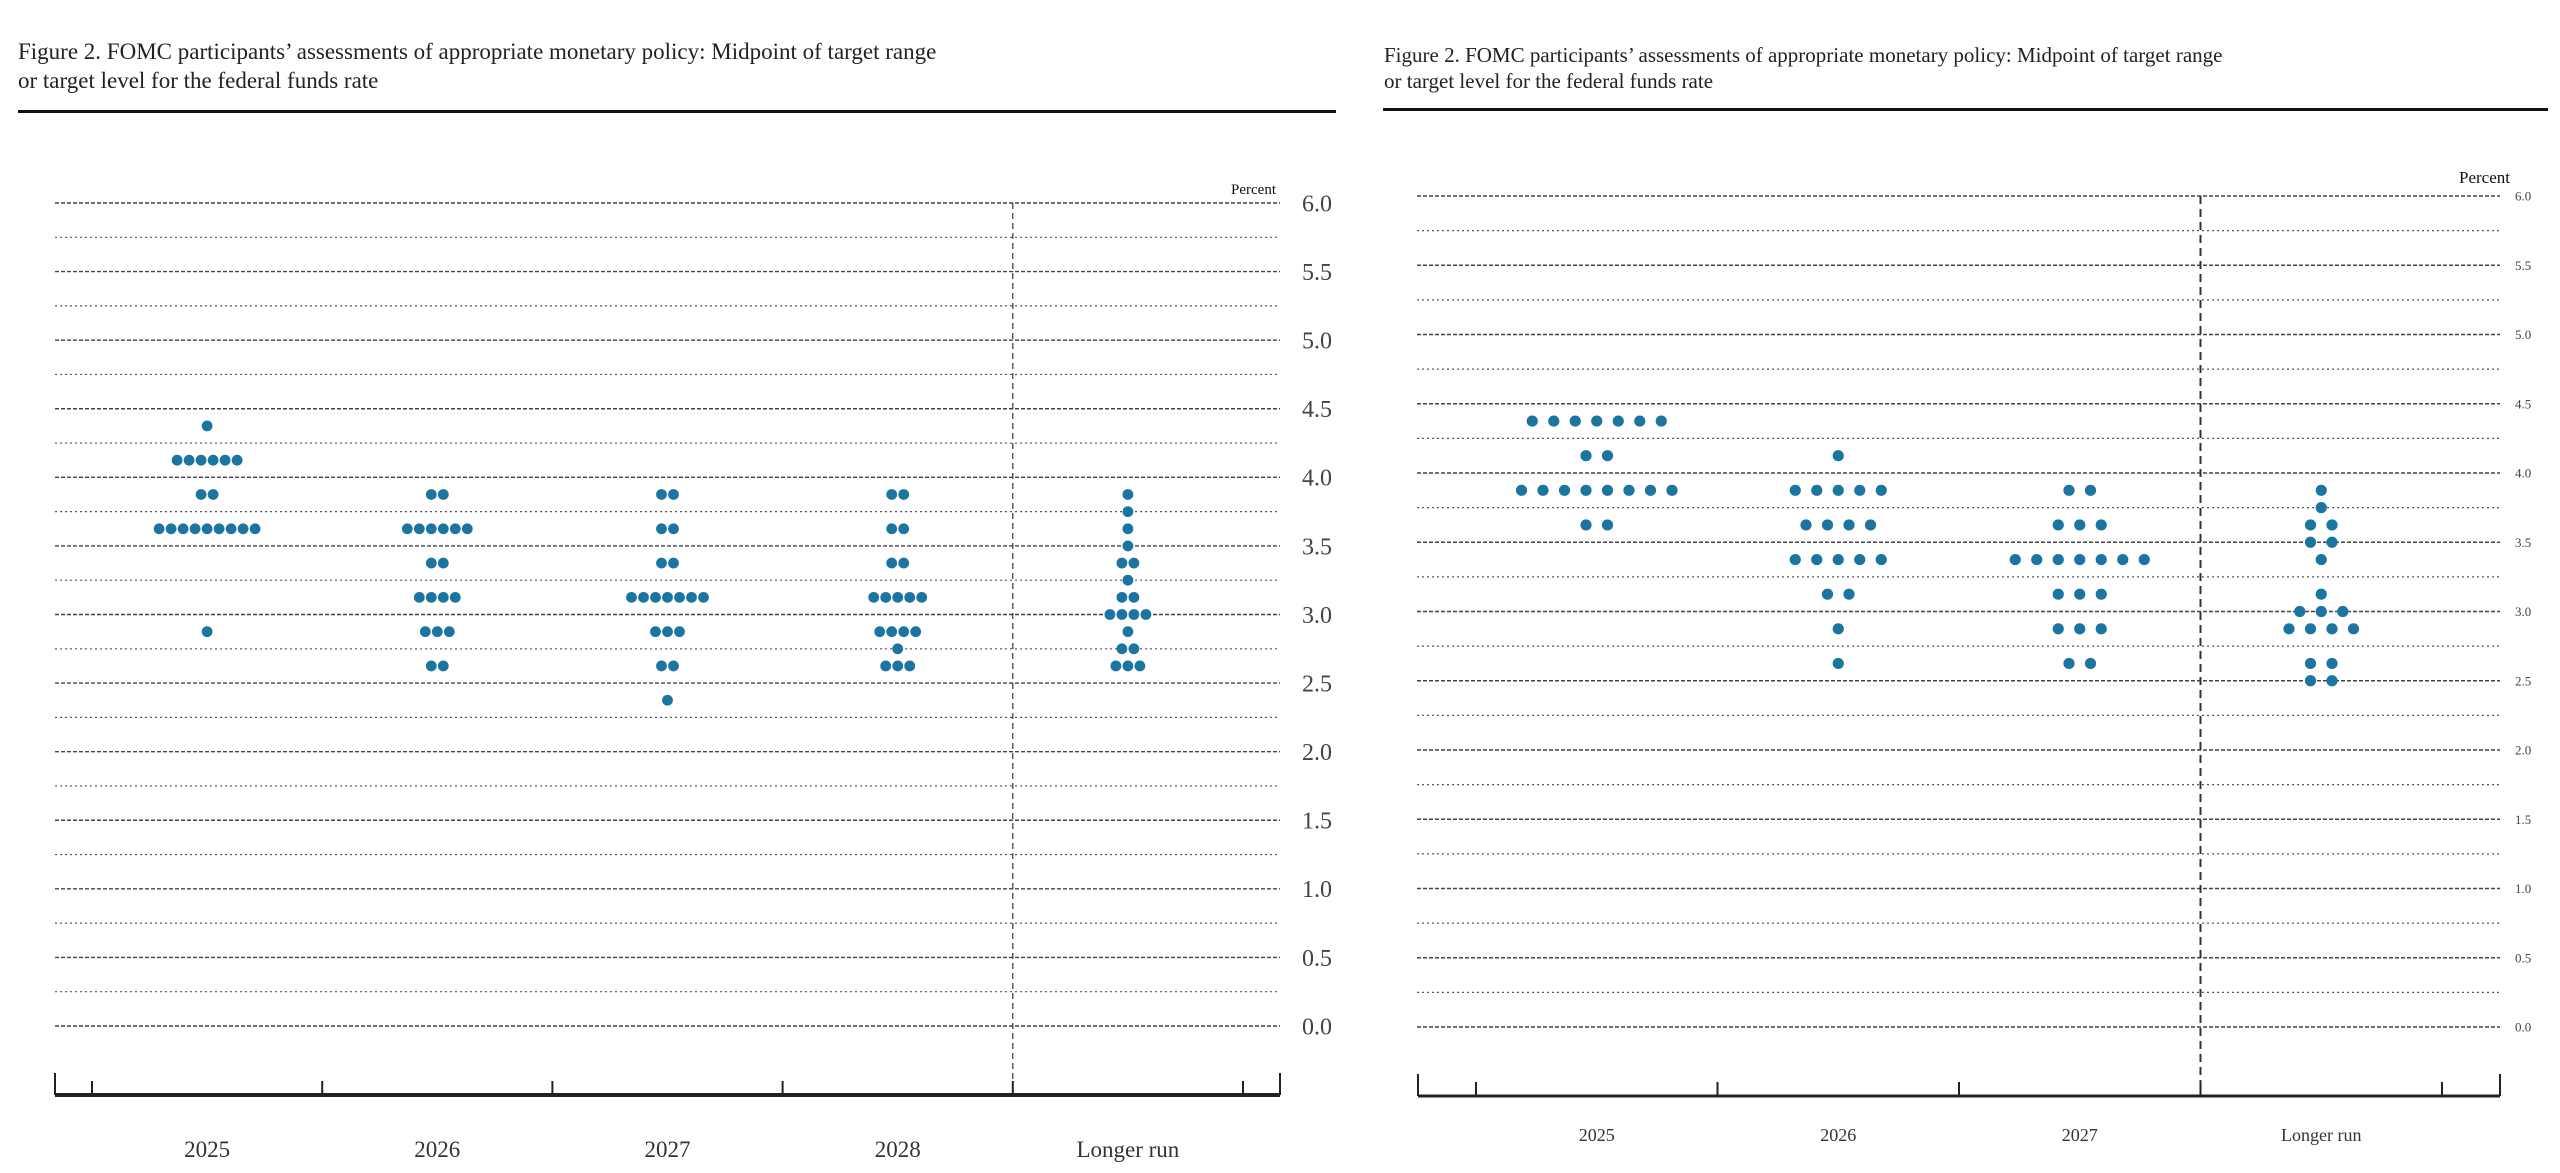 The width and height of the screenshot is (2560, 1173). I want to click on dot-longer-run-3.75, so click(1128, 512).